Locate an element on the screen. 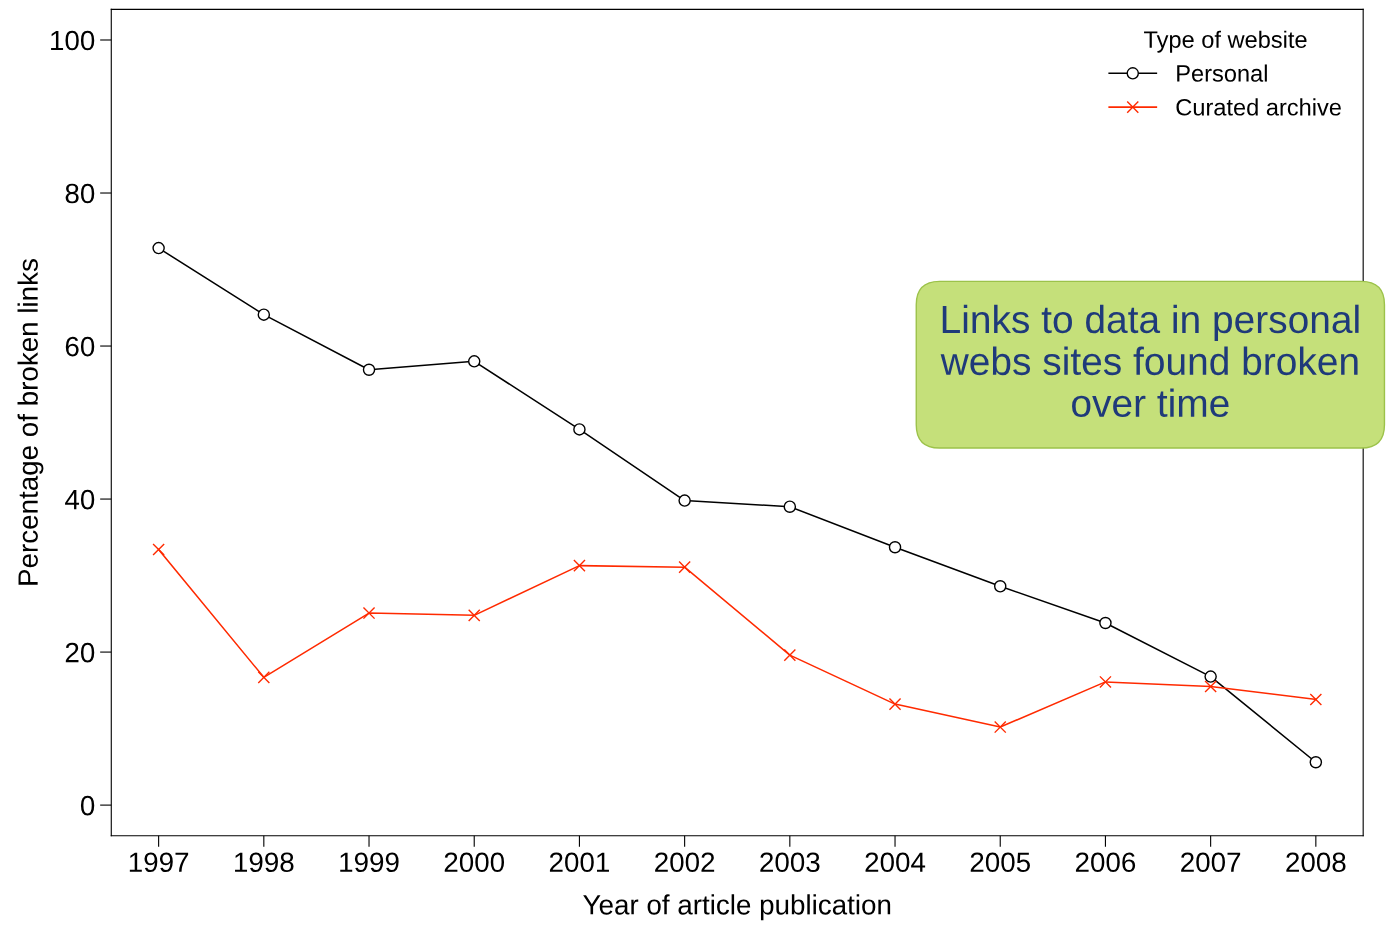  x-tick-label: 1998 is located at coordinates (264, 862).